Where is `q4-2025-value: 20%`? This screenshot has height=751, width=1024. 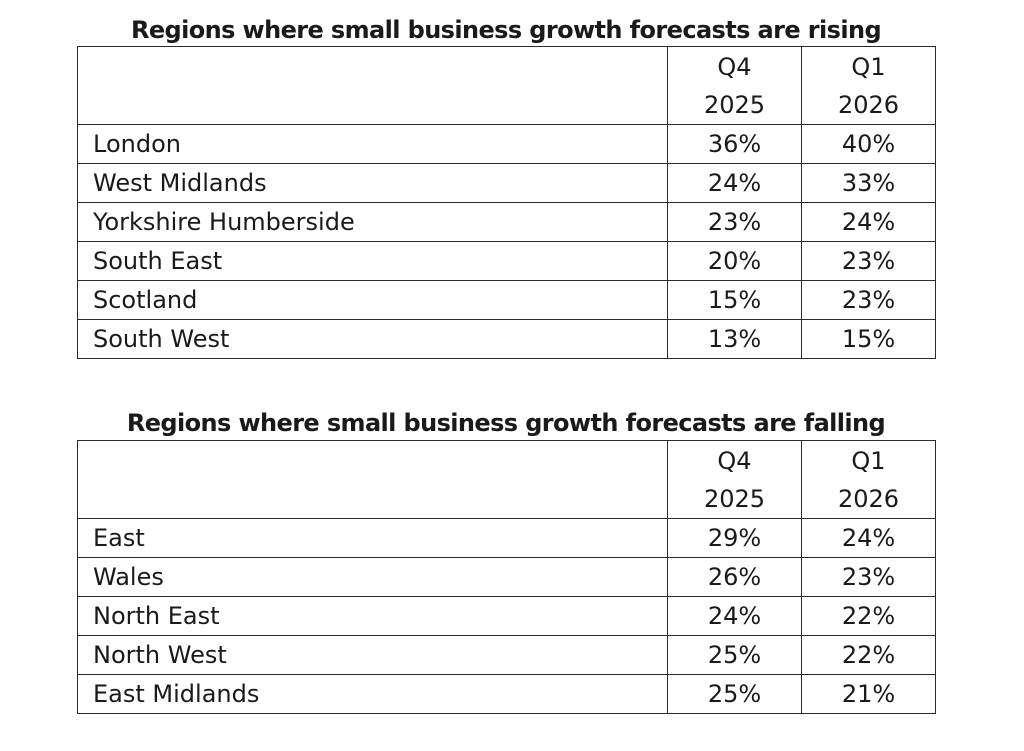
q4-2025-value: 20% is located at coordinates (734, 261).